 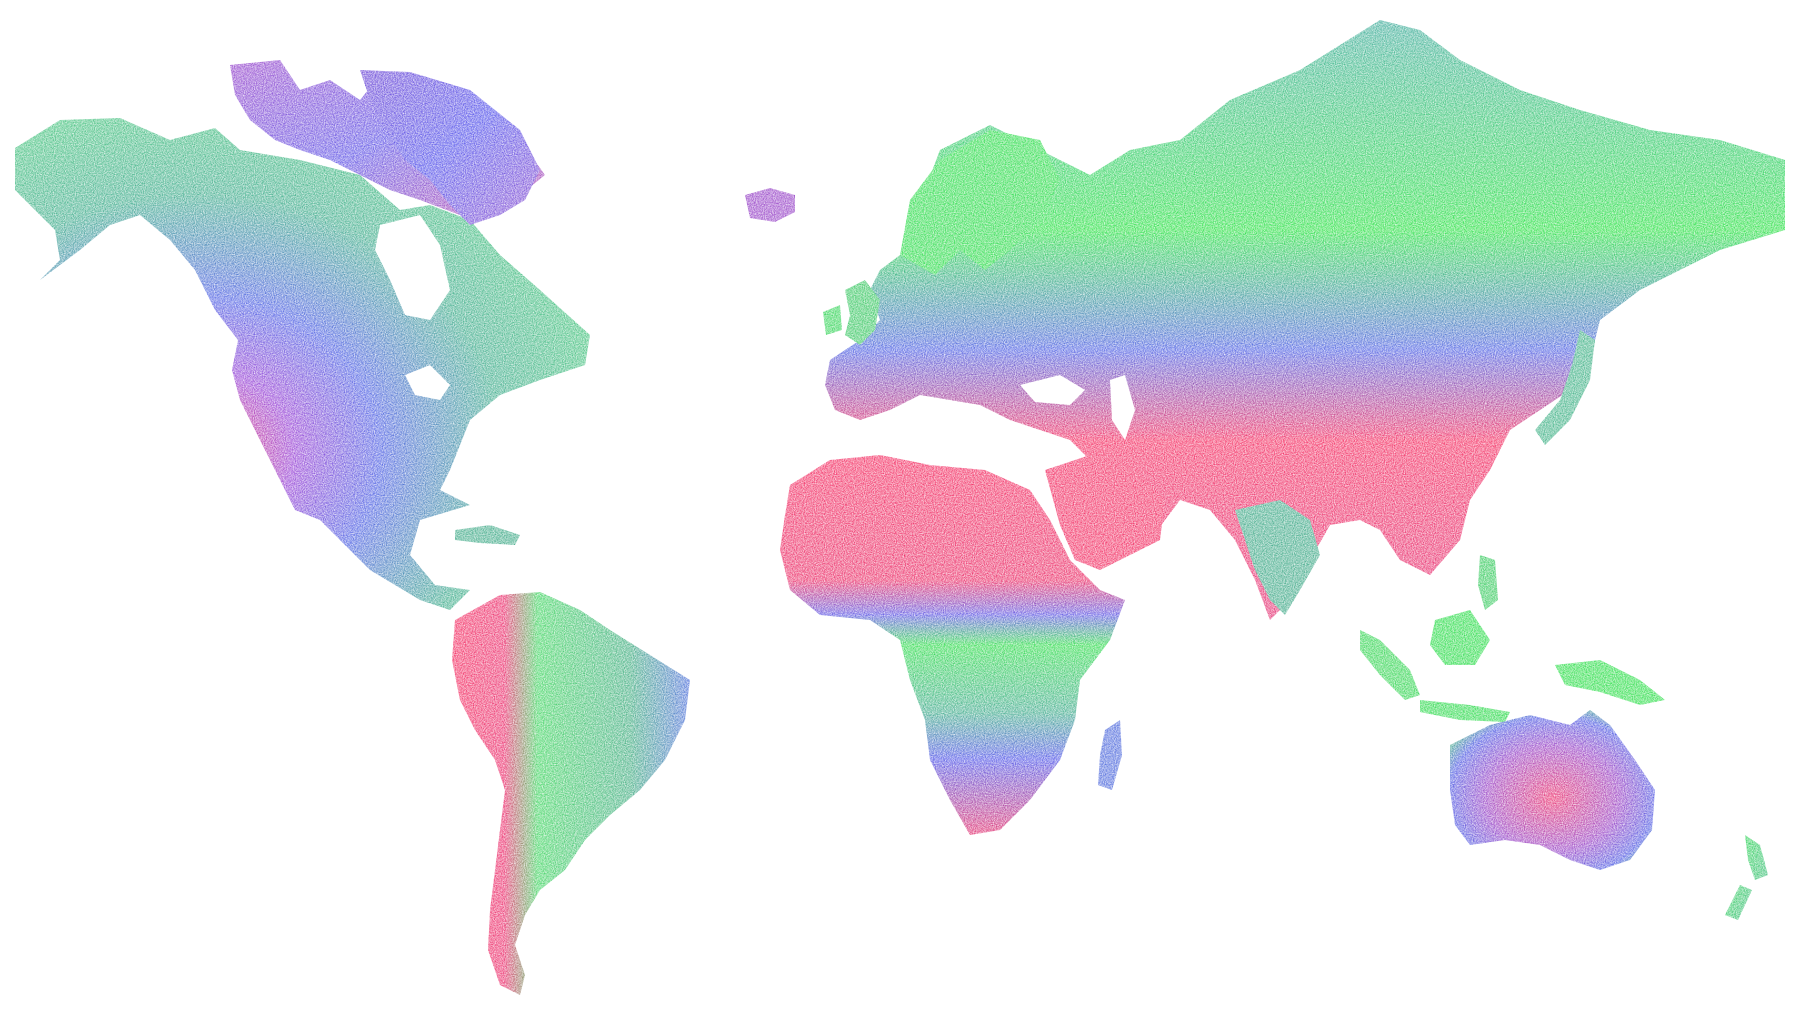 I want to click on japan, so click(x=1565, y=387).